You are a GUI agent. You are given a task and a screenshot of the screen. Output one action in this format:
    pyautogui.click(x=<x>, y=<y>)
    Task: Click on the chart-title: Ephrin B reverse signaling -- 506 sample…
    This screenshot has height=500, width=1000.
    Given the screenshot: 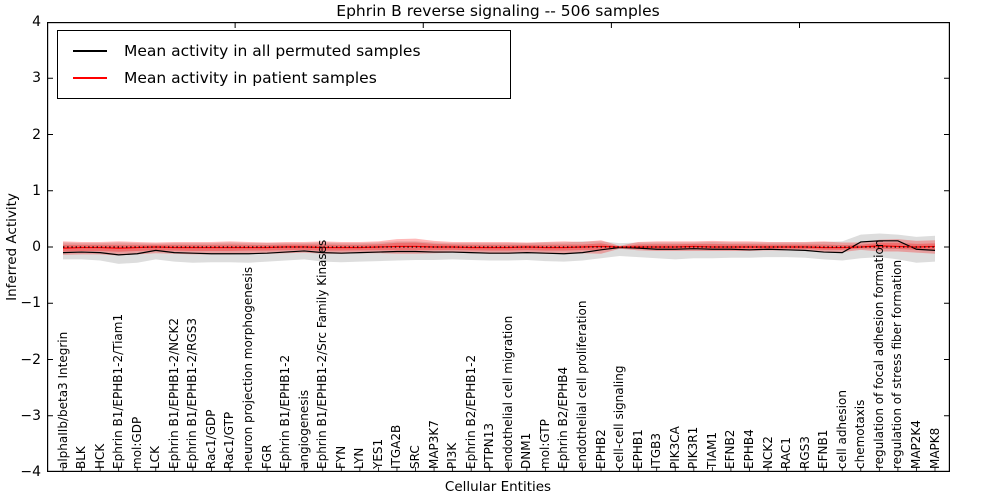 What is the action you would take?
    pyautogui.click(x=498, y=11)
    